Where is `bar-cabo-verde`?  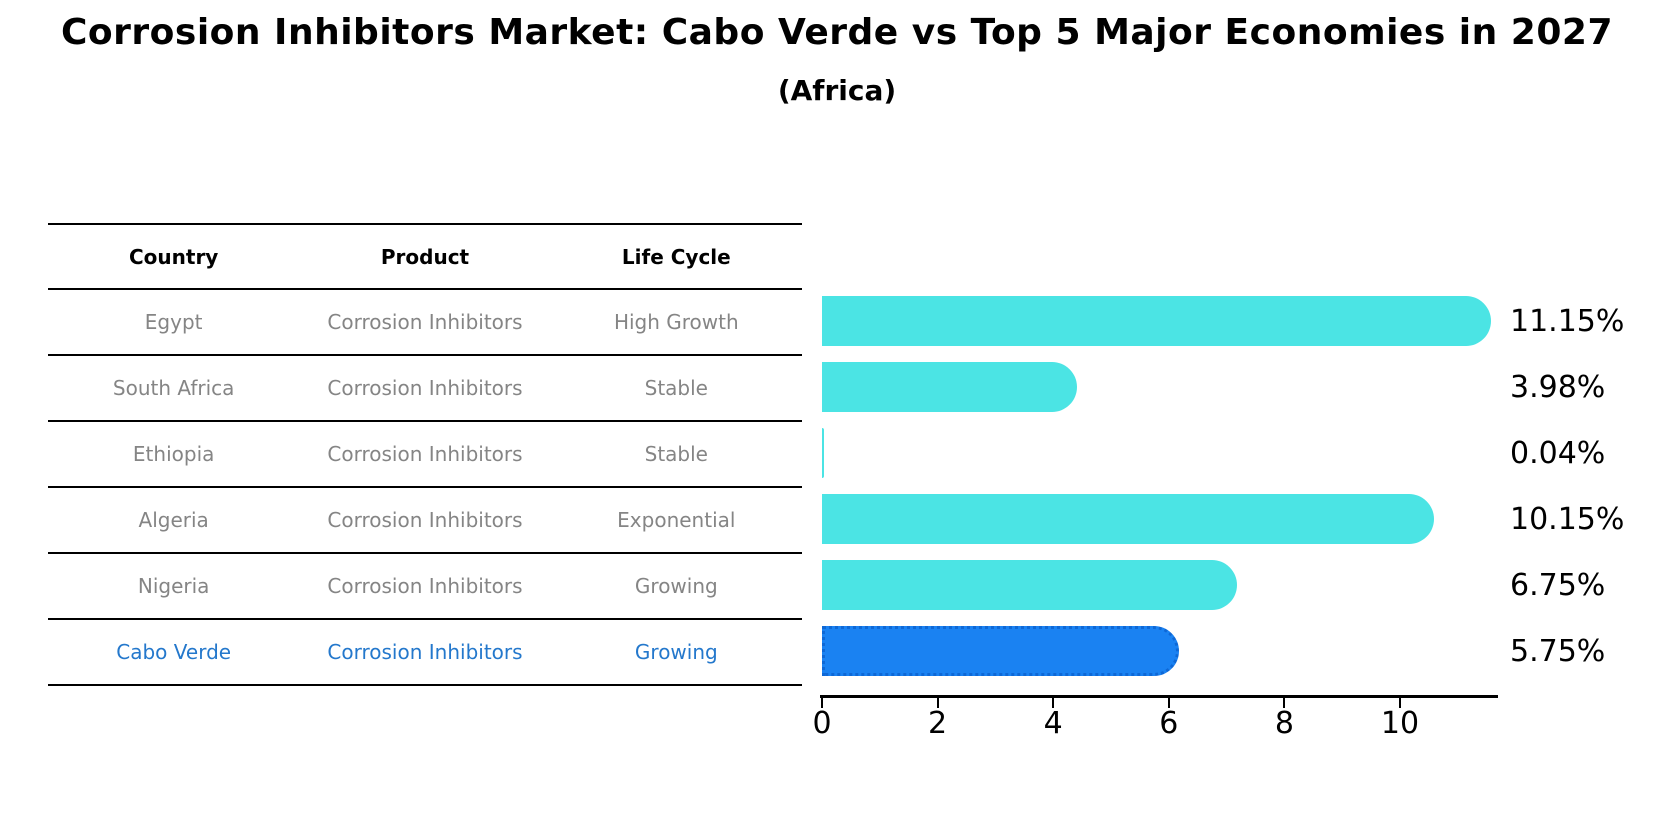 bar-cabo-verde is located at coordinates (1001, 651).